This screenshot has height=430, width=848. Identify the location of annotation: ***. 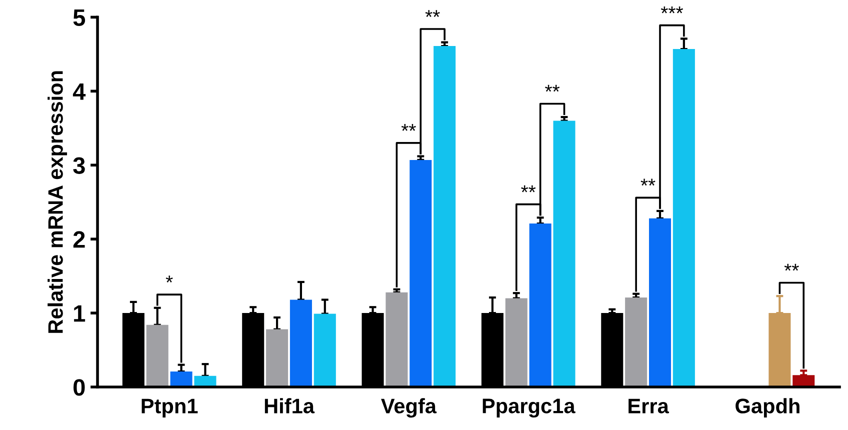
(672, 10).